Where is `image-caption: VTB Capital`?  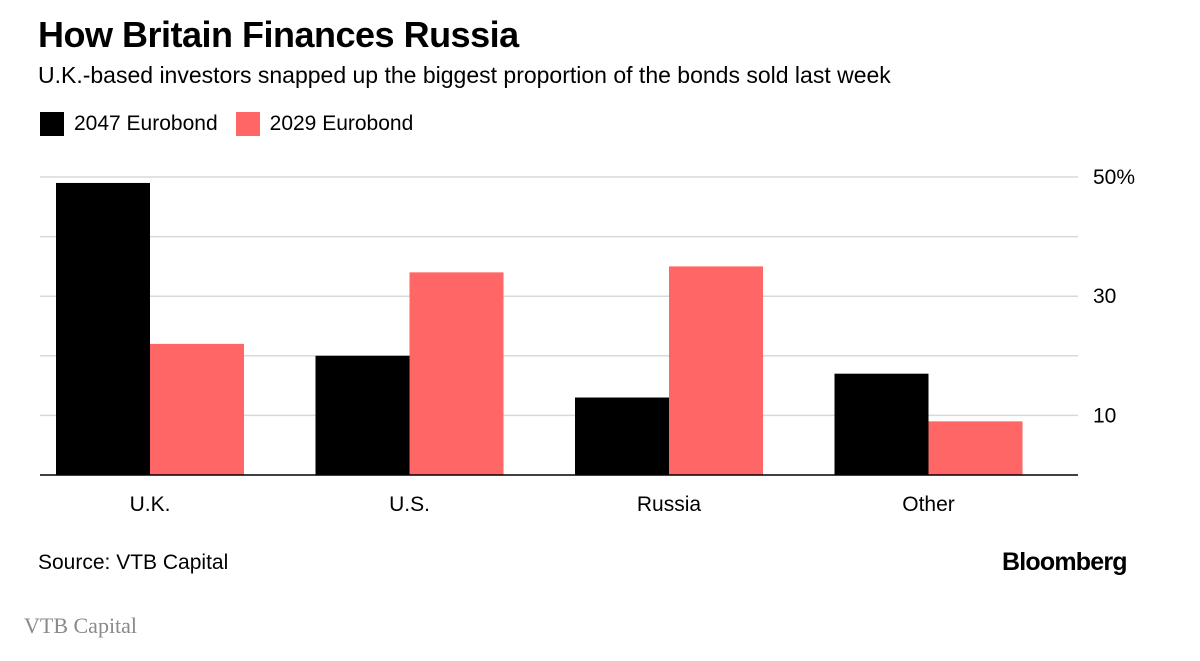 image-caption: VTB Capital is located at coordinates (81, 625).